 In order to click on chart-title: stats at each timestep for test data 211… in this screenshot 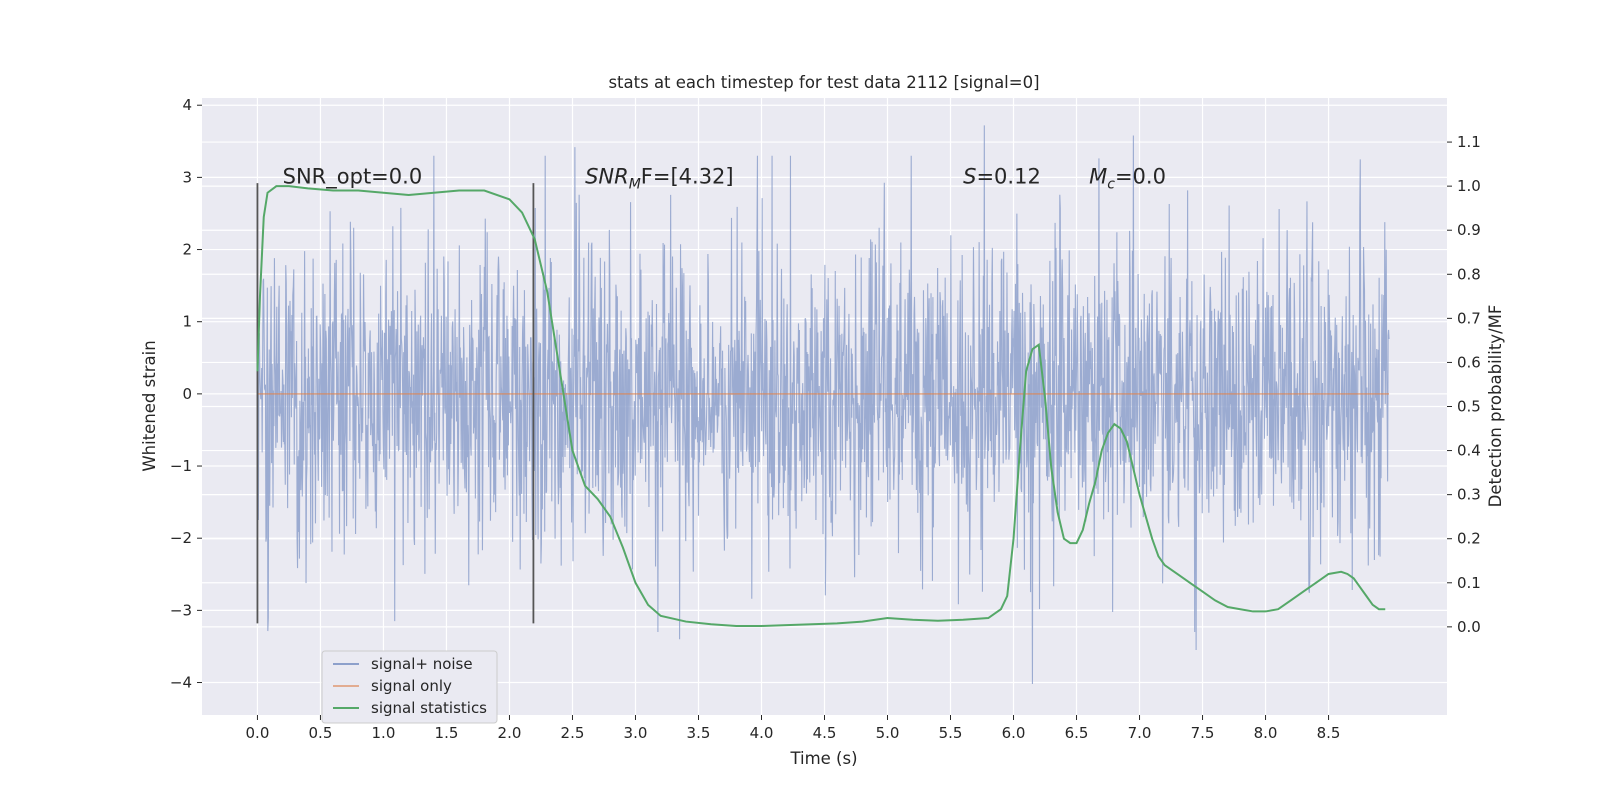, I will do `click(823, 82)`.